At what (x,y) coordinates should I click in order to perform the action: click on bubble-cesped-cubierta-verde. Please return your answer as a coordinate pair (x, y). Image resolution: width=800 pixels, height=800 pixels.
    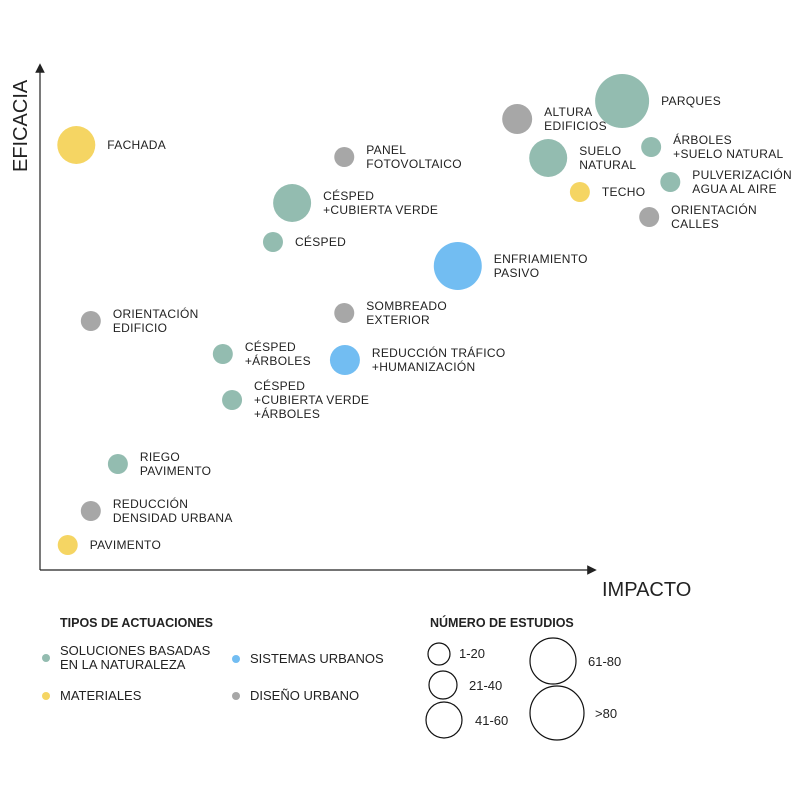
    Looking at the image, I should click on (292, 203).